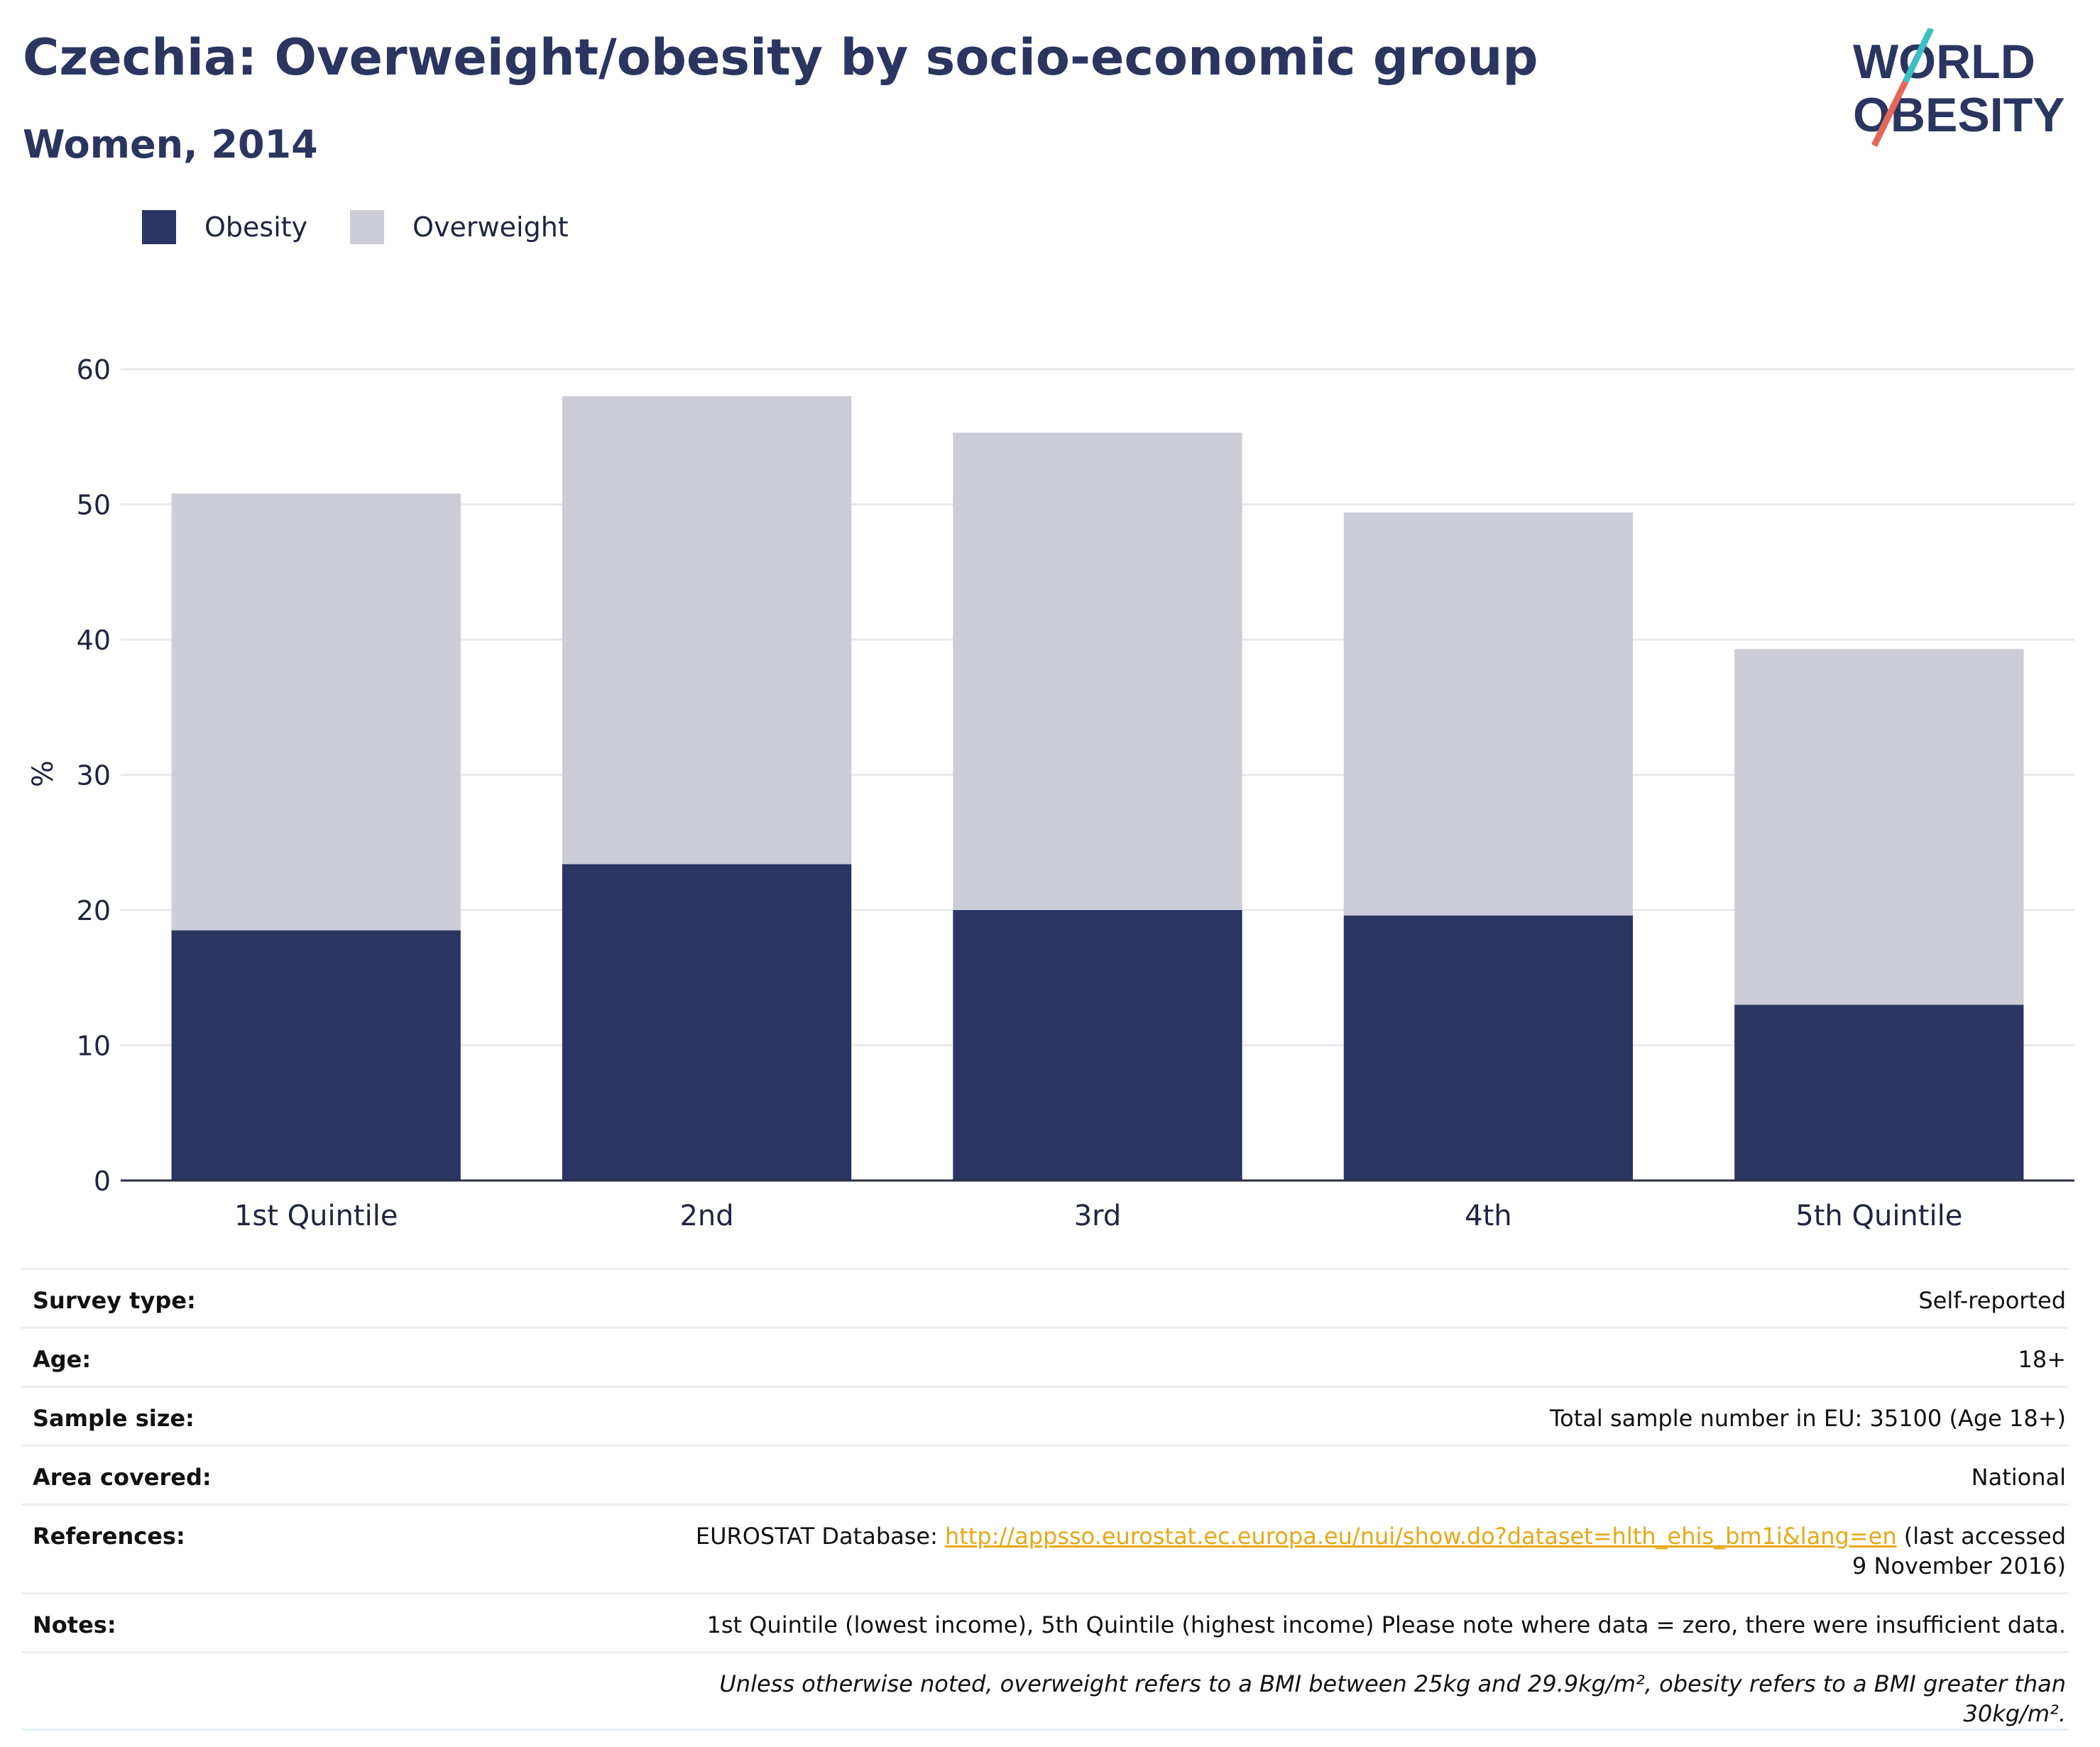 The width and height of the screenshot is (2100, 1747). What do you see at coordinates (1959, 115) in the screenshot?
I see `logo-line2: OBESITY` at bounding box center [1959, 115].